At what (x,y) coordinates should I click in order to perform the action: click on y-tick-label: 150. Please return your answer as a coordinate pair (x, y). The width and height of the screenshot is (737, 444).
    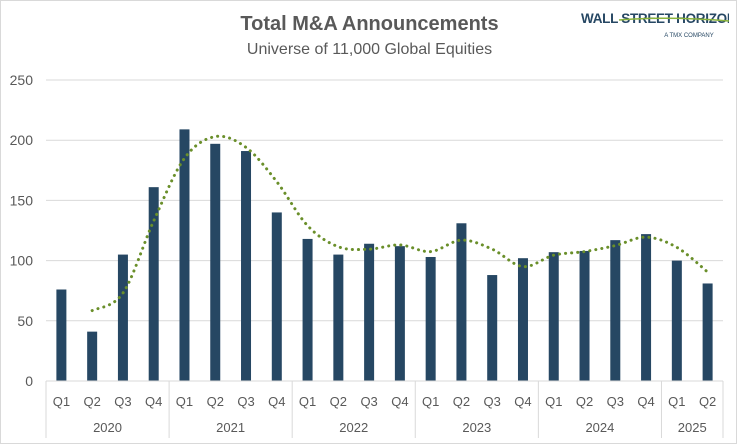
    Looking at the image, I should click on (22, 200).